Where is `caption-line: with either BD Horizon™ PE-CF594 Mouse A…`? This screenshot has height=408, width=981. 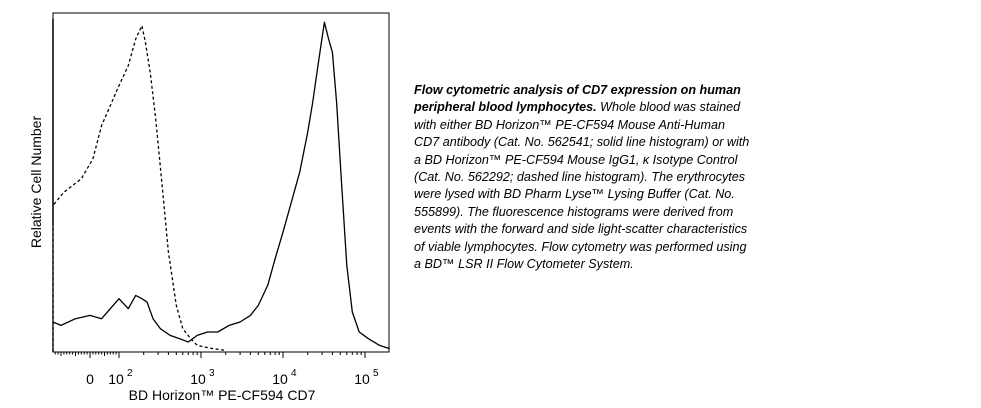
caption-line: with either BD Horizon™ PE-CF594 Mouse A… is located at coordinates (611, 125).